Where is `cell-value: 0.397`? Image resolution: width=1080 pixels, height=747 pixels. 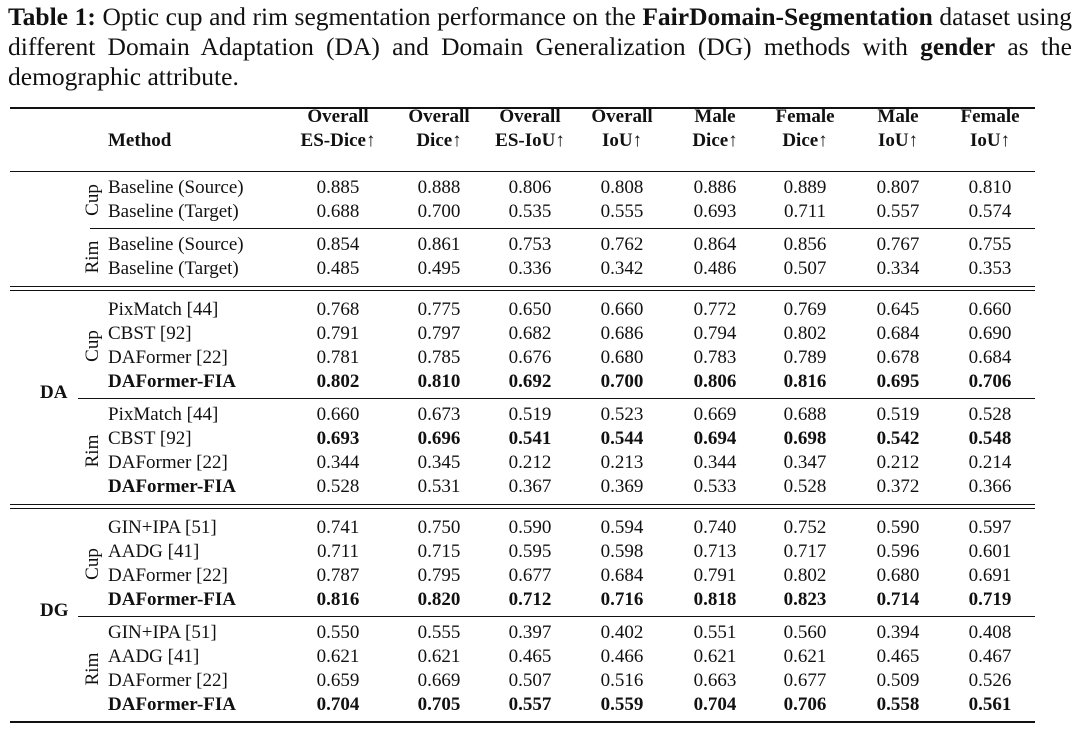 cell-value: 0.397 is located at coordinates (530, 632).